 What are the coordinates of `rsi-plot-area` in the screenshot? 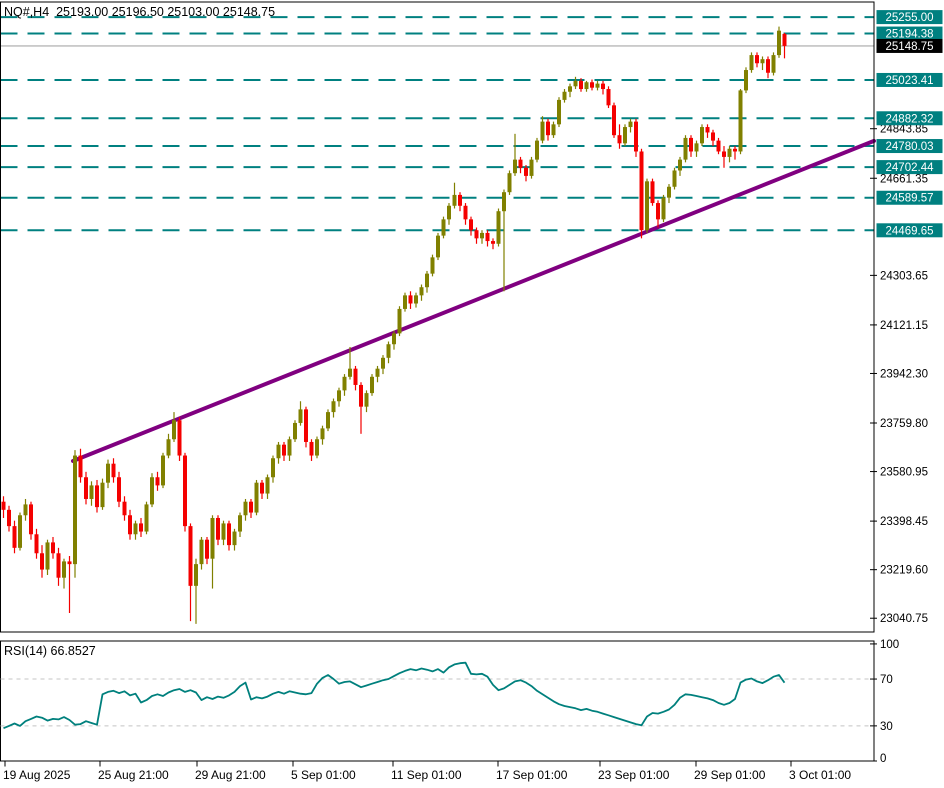 It's located at (437, 701).